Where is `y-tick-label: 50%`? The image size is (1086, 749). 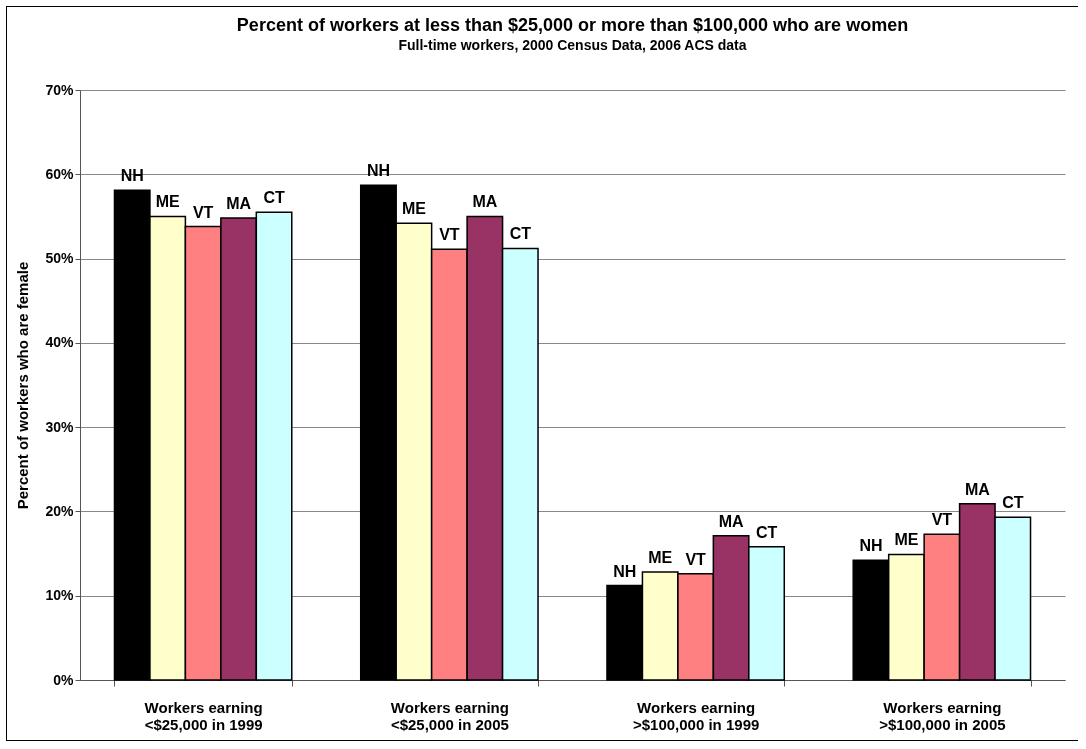
y-tick-label: 50% is located at coordinates (60, 258).